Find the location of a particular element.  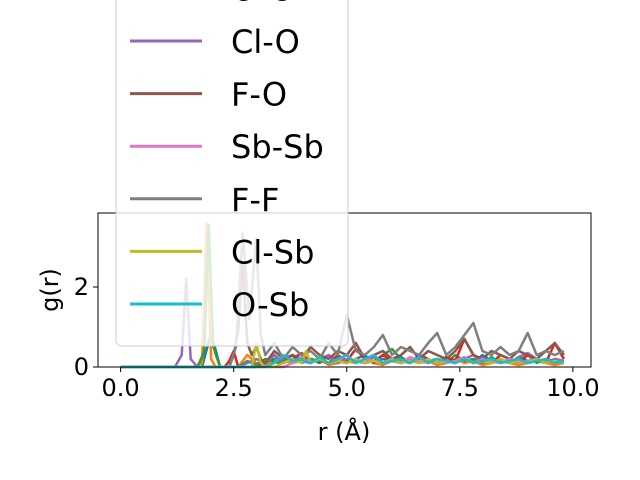

x-tick-label: 0.0 is located at coordinates (121, 388).